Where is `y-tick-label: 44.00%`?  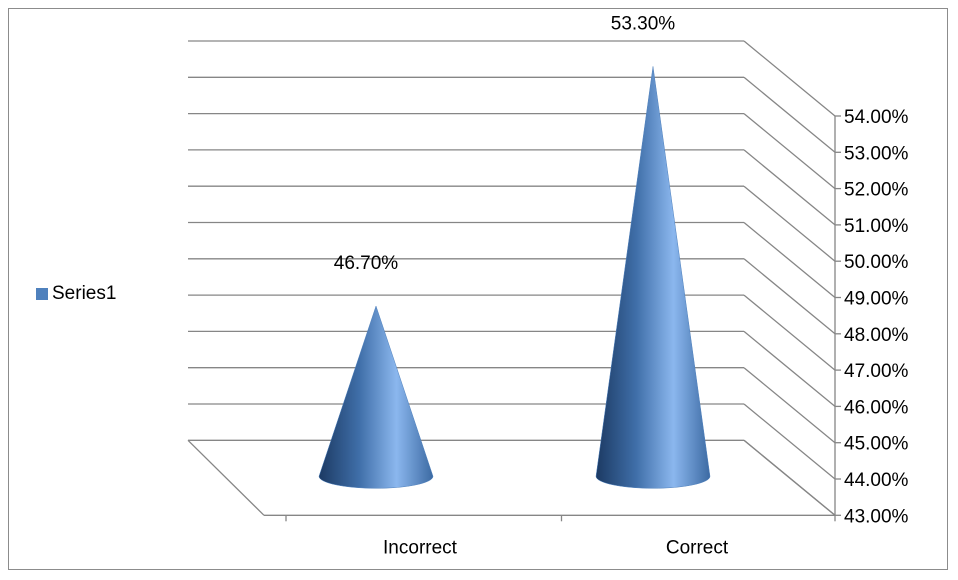
y-tick-label: 44.00% is located at coordinates (876, 480).